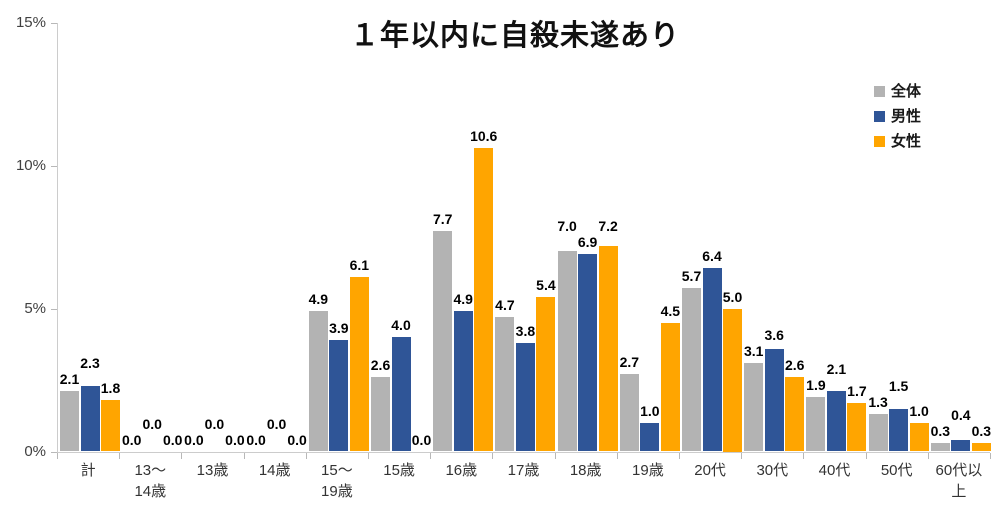  I want to click on legend-swatch-dansei, so click(879, 116).